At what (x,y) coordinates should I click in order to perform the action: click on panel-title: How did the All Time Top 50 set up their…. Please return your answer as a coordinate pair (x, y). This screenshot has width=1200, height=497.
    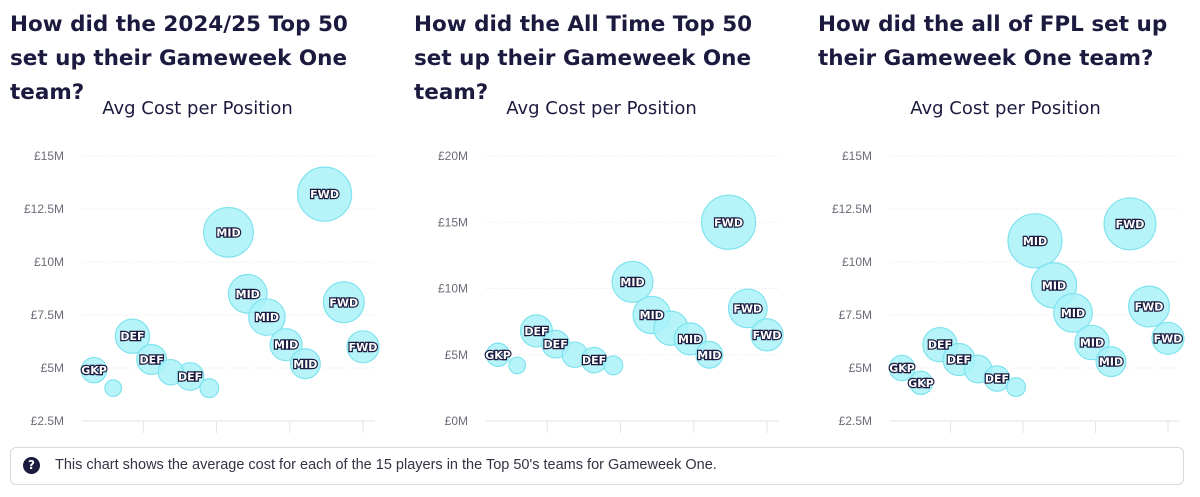
    Looking at the image, I should click on (583, 58).